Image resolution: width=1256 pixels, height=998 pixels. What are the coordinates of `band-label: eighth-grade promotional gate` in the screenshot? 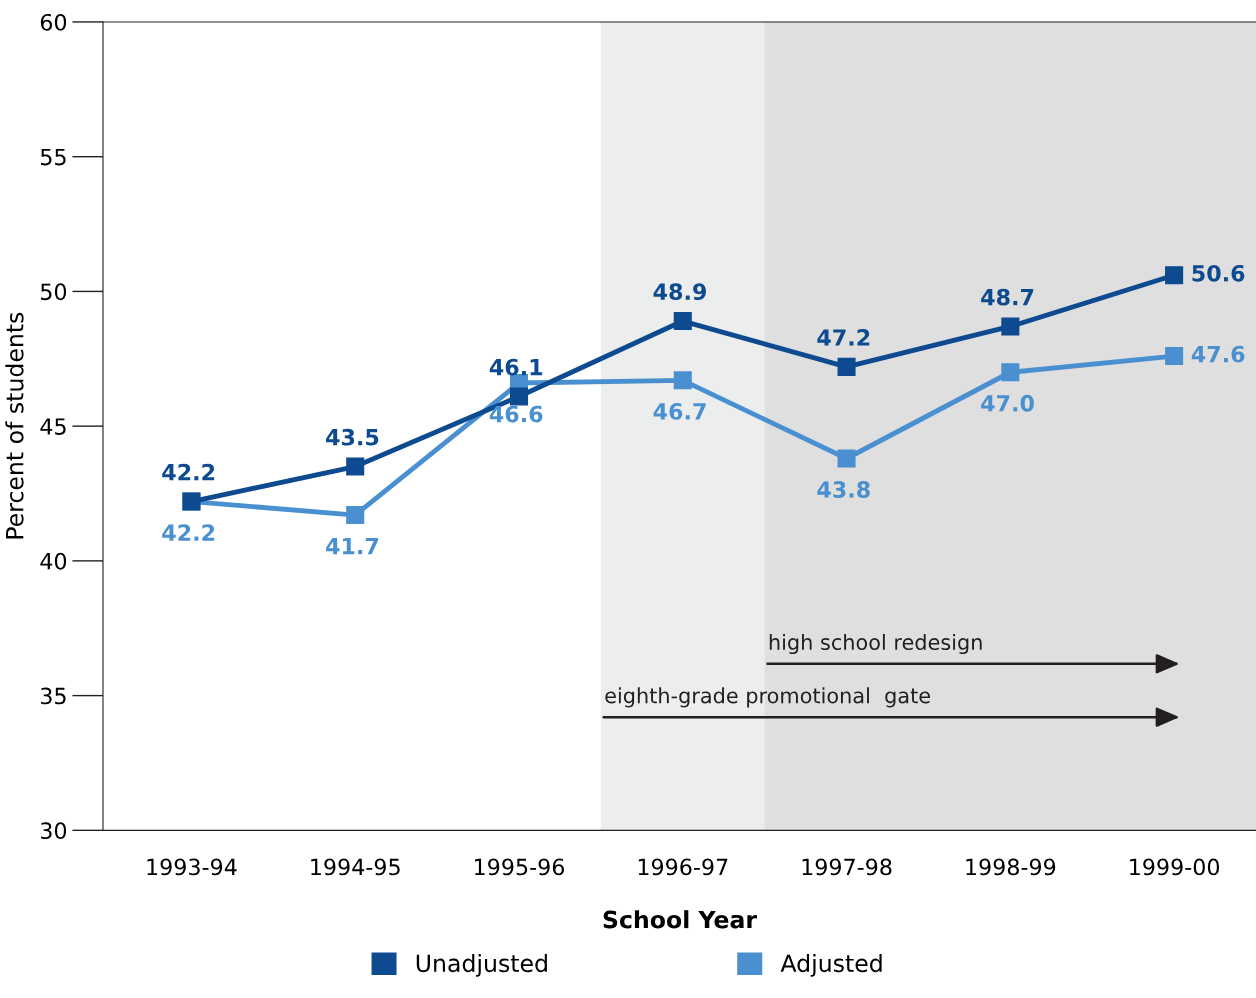 It's located at (767, 697).